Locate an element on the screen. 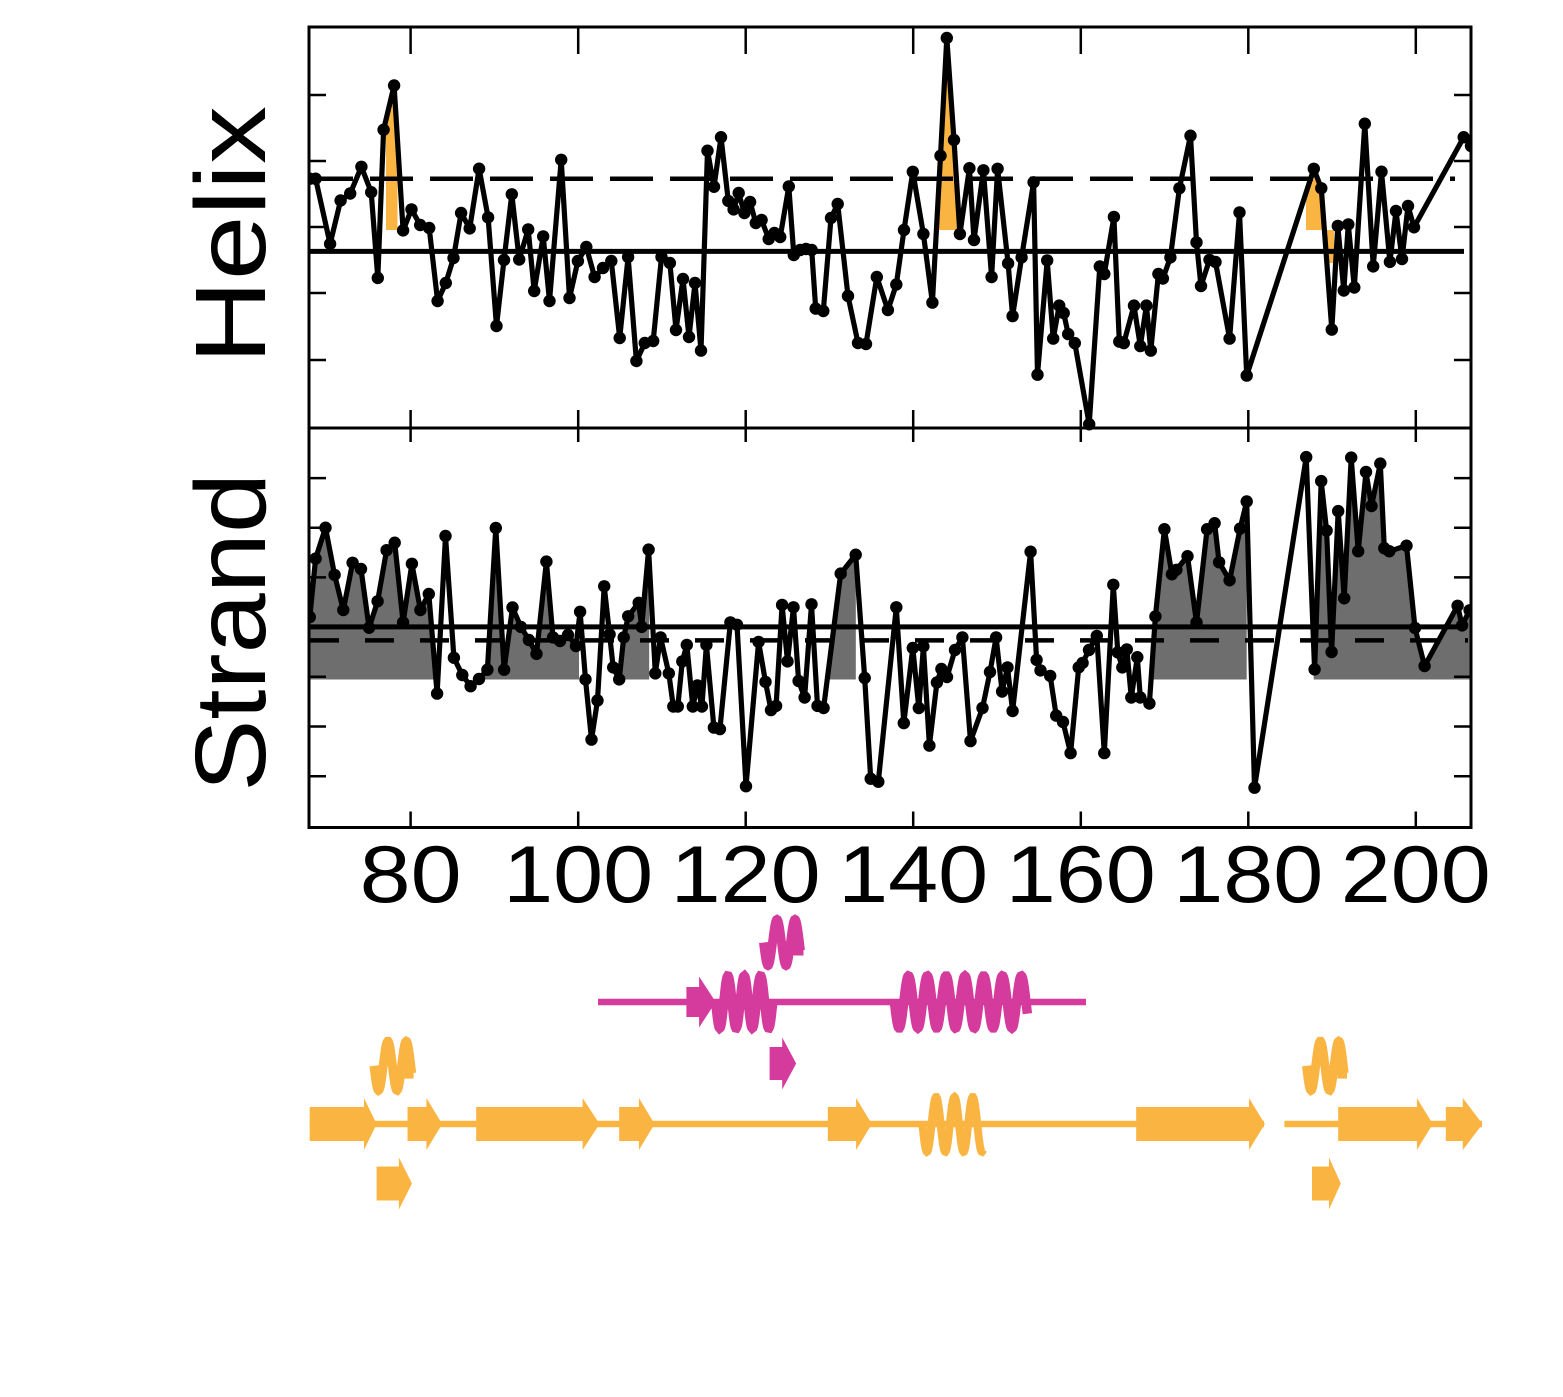 This screenshot has height=1397, width=1563. svg-text: 100 is located at coordinates (578, 875).